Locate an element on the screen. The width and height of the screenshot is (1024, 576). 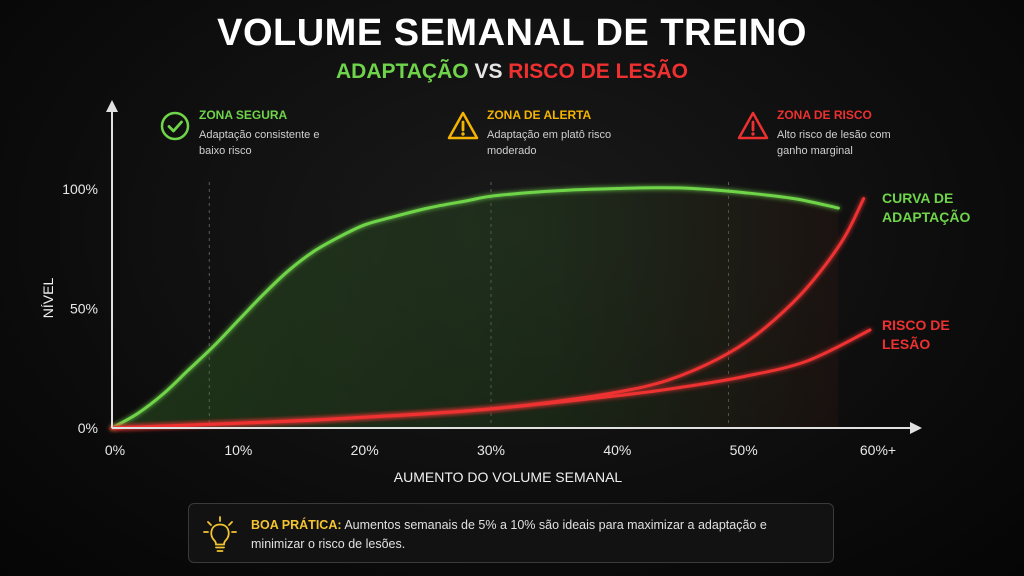
check-circle-icon is located at coordinates (175, 126).